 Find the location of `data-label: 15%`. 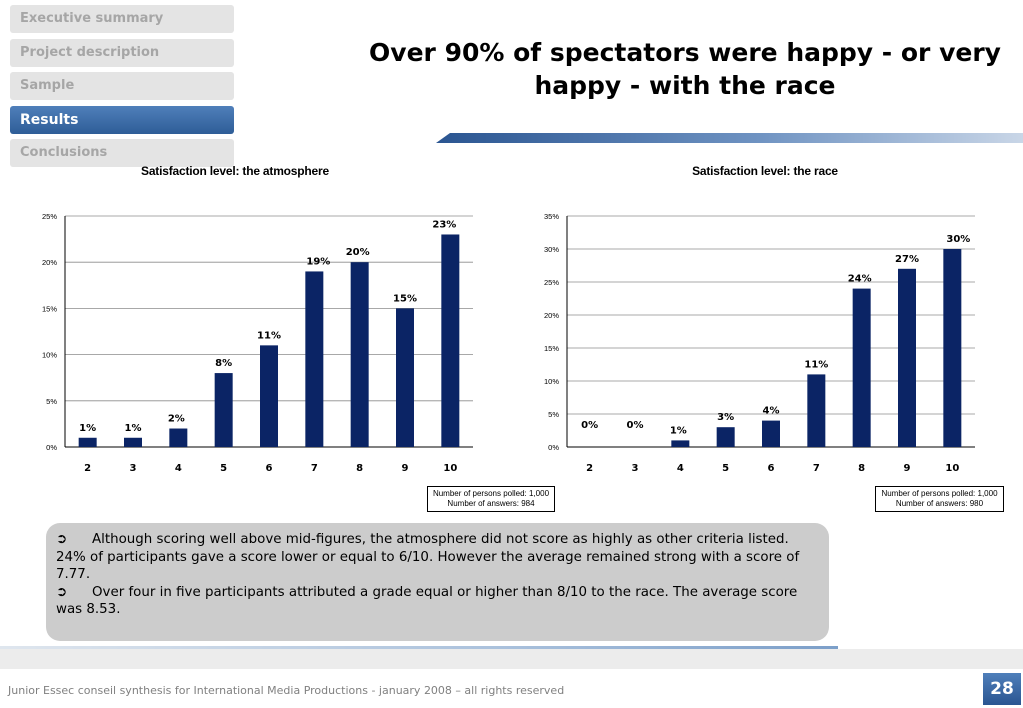

data-label: 15% is located at coordinates (405, 298).